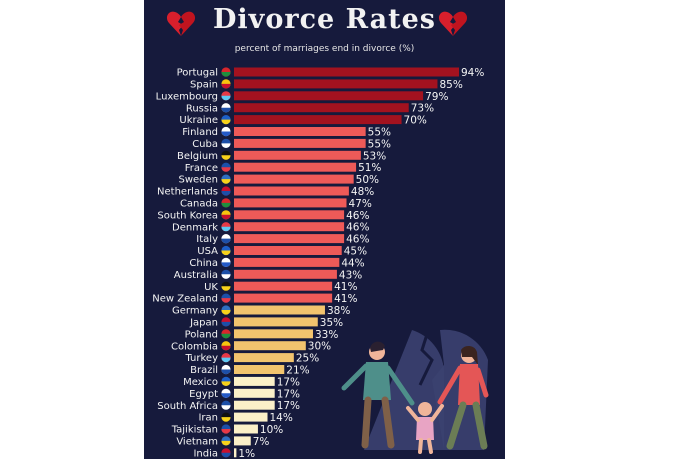 The image size is (700, 459). I want to click on data-label: 30%, so click(319, 347).